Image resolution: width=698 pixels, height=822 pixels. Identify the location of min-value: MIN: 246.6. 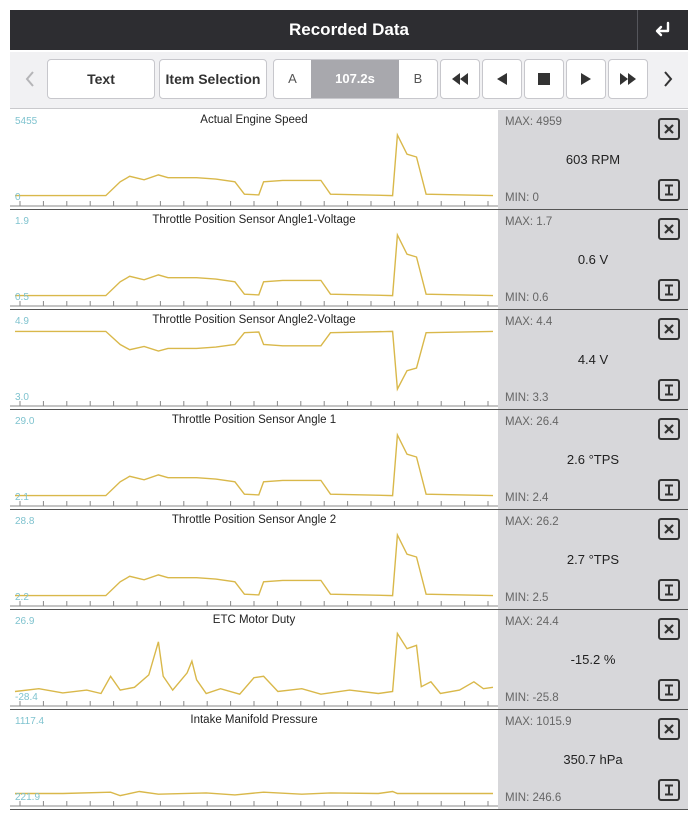
(533, 798).